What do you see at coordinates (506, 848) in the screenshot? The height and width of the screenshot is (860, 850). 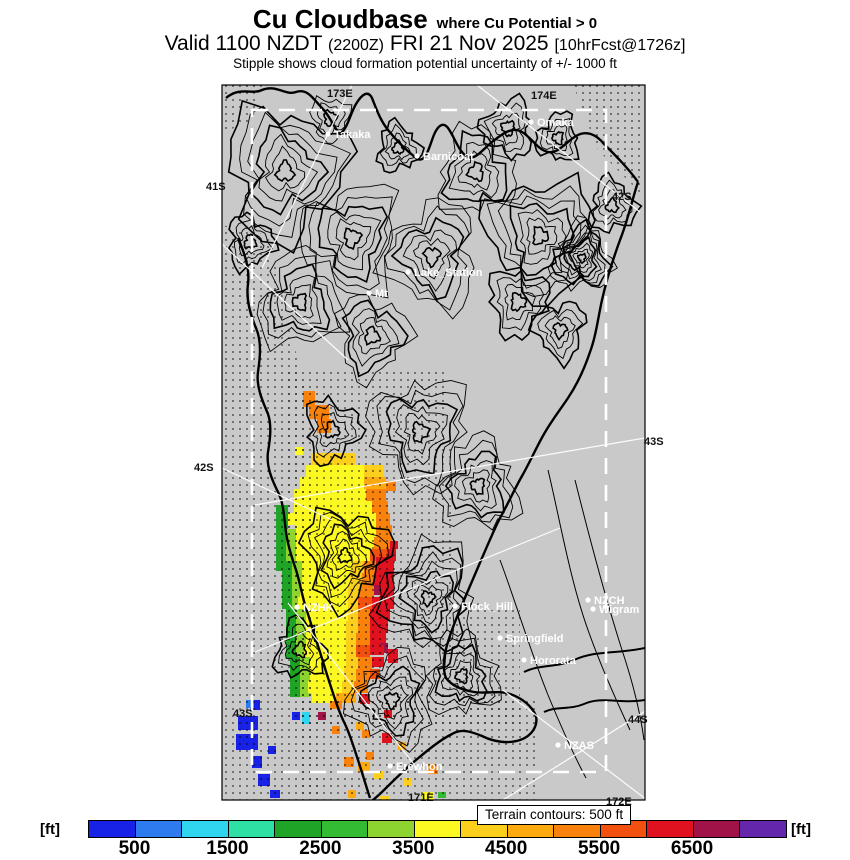 I see `colorbar-tick-label: 4500` at bounding box center [506, 848].